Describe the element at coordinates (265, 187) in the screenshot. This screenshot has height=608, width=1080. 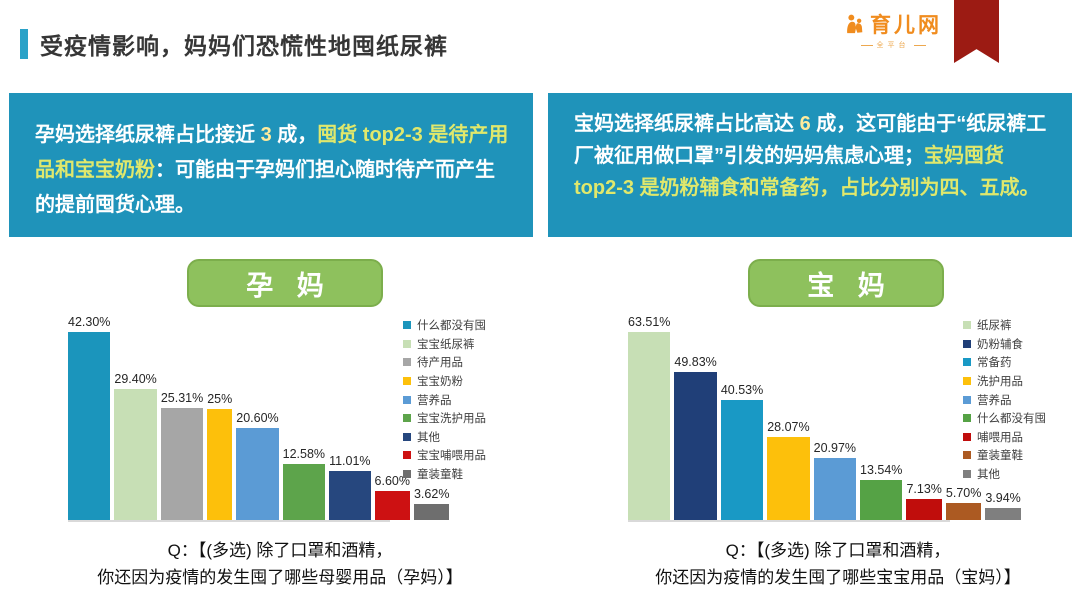
I see `insight-text-segment: ：可能由于孕妈们担心随时待产而产生的提前囤货心理。` at that location.